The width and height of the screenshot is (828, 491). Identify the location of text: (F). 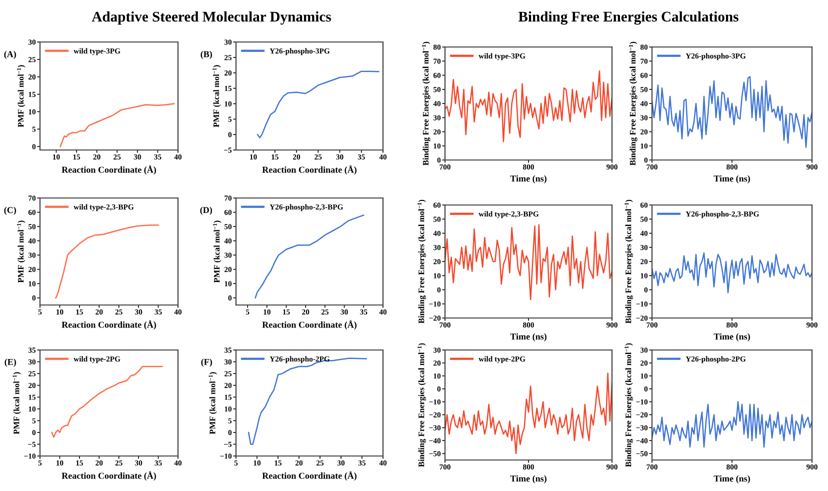
(206, 362).